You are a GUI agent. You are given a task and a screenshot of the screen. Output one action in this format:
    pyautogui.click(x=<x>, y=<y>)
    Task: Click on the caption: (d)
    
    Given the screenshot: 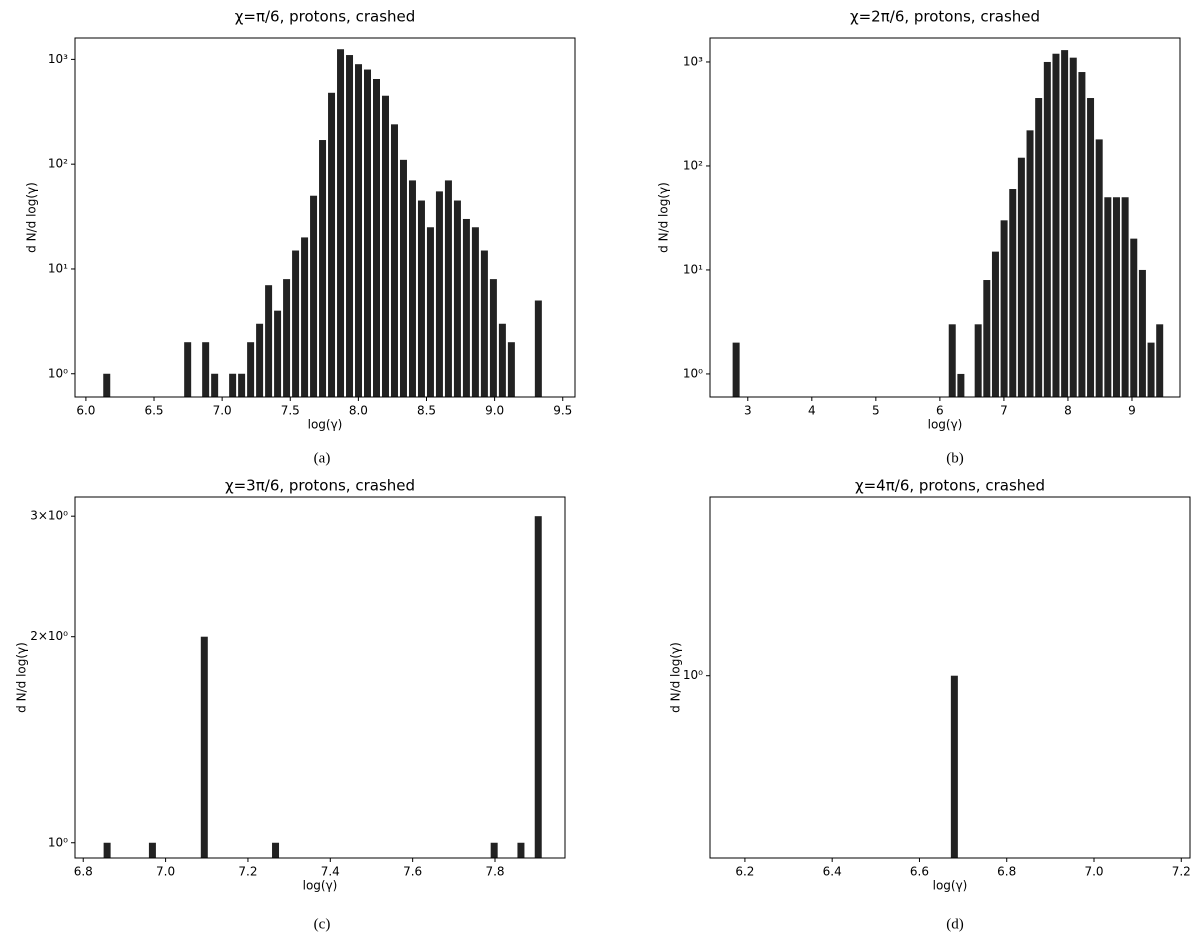 What is the action you would take?
    pyautogui.click(x=955, y=924)
    